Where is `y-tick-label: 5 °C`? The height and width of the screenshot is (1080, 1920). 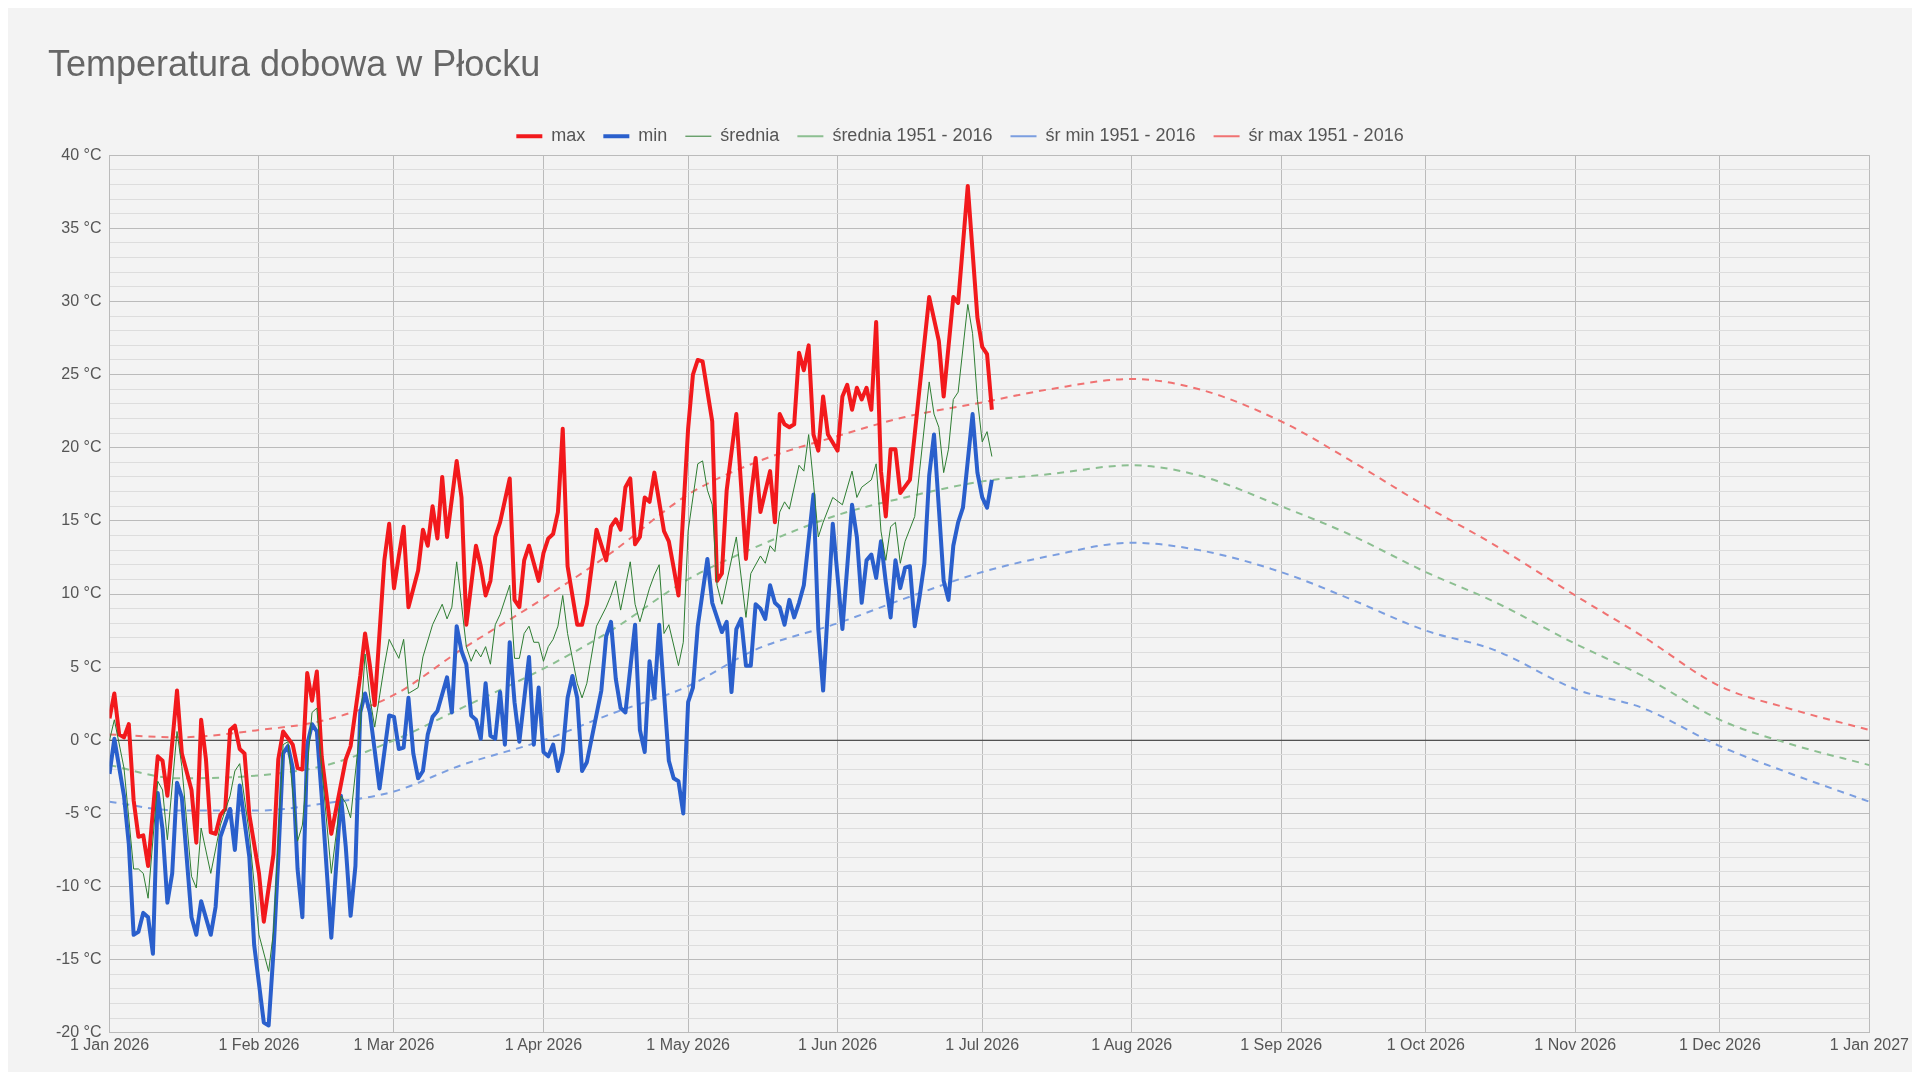 y-tick-label: 5 °C is located at coordinates (86, 666).